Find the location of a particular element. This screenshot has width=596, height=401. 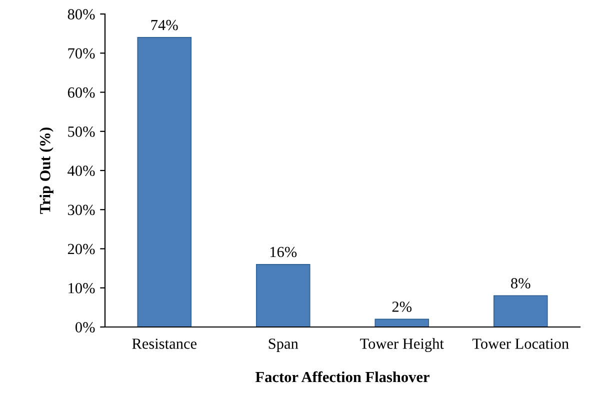

data-label: 2% is located at coordinates (402, 307).